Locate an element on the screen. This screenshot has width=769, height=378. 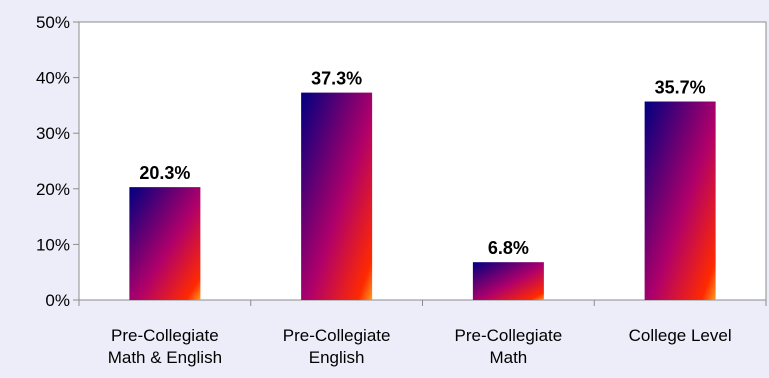
data-label: 35.7% is located at coordinates (680, 88).